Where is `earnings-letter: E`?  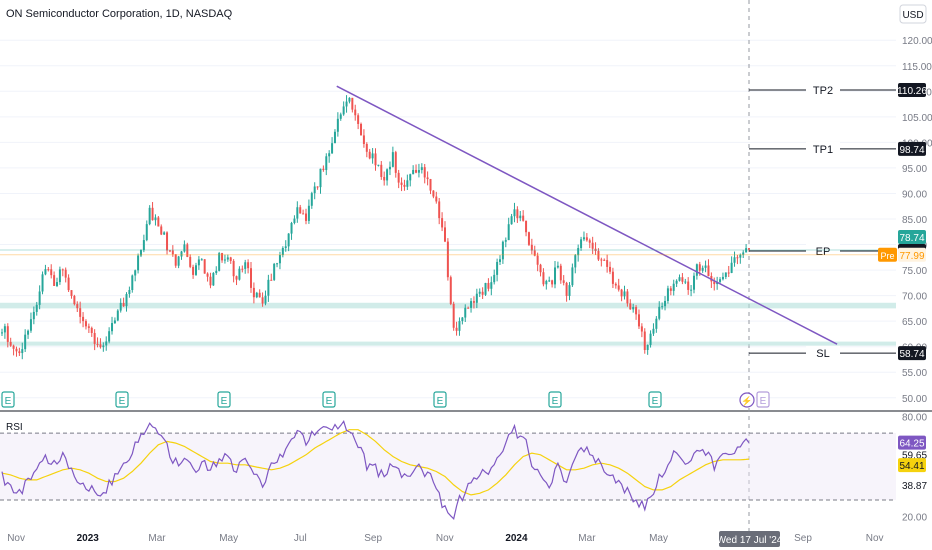
earnings-letter: E is located at coordinates (8, 401).